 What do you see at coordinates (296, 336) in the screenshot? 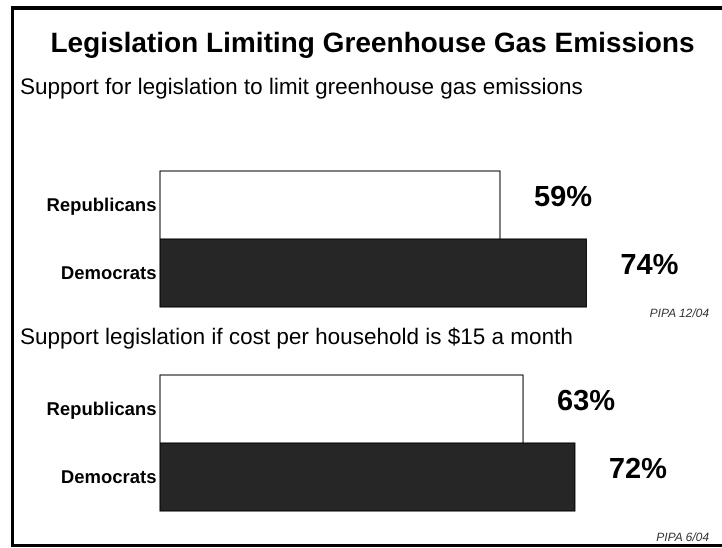
I see `chart-title: Support legislation if cost per household is $15 a month` at bounding box center [296, 336].